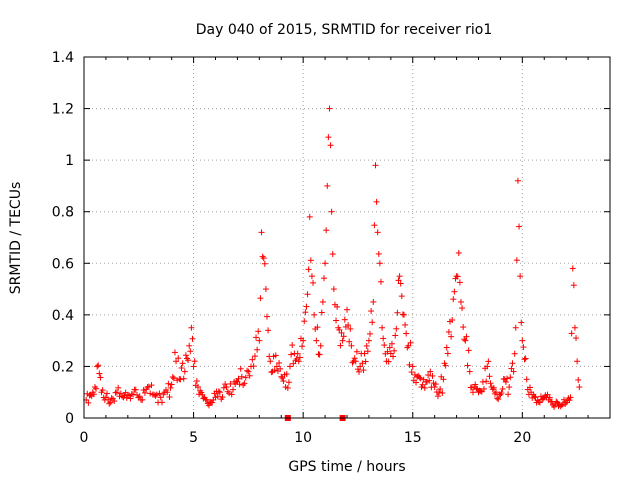 The height and width of the screenshot is (480, 640). What do you see at coordinates (16, 238) in the screenshot?
I see `y-axis-label: SRMTID / TECUs` at bounding box center [16, 238].